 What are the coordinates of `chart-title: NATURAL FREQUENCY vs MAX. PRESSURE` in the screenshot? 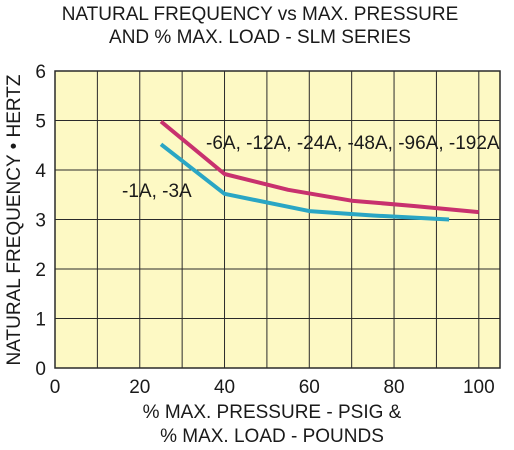 It's located at (260, 14).